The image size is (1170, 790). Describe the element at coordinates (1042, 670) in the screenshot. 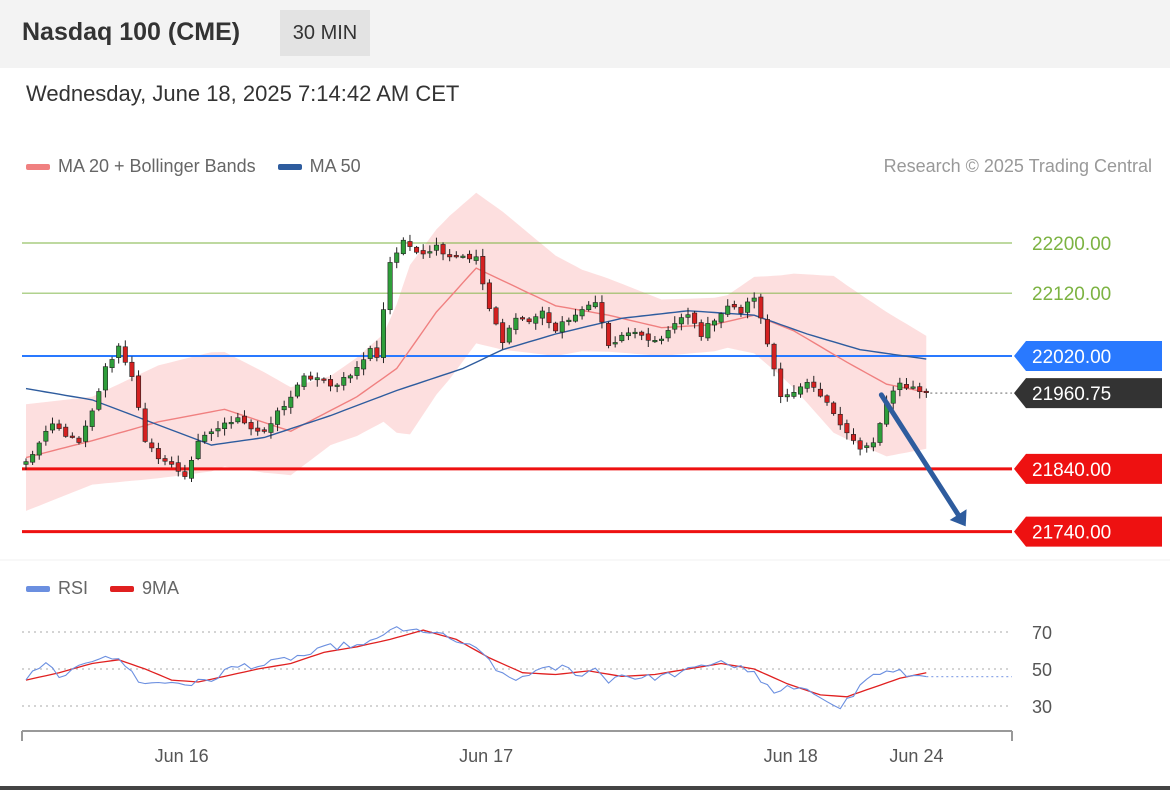

I see `rsi-tick-label: 50` at that location.